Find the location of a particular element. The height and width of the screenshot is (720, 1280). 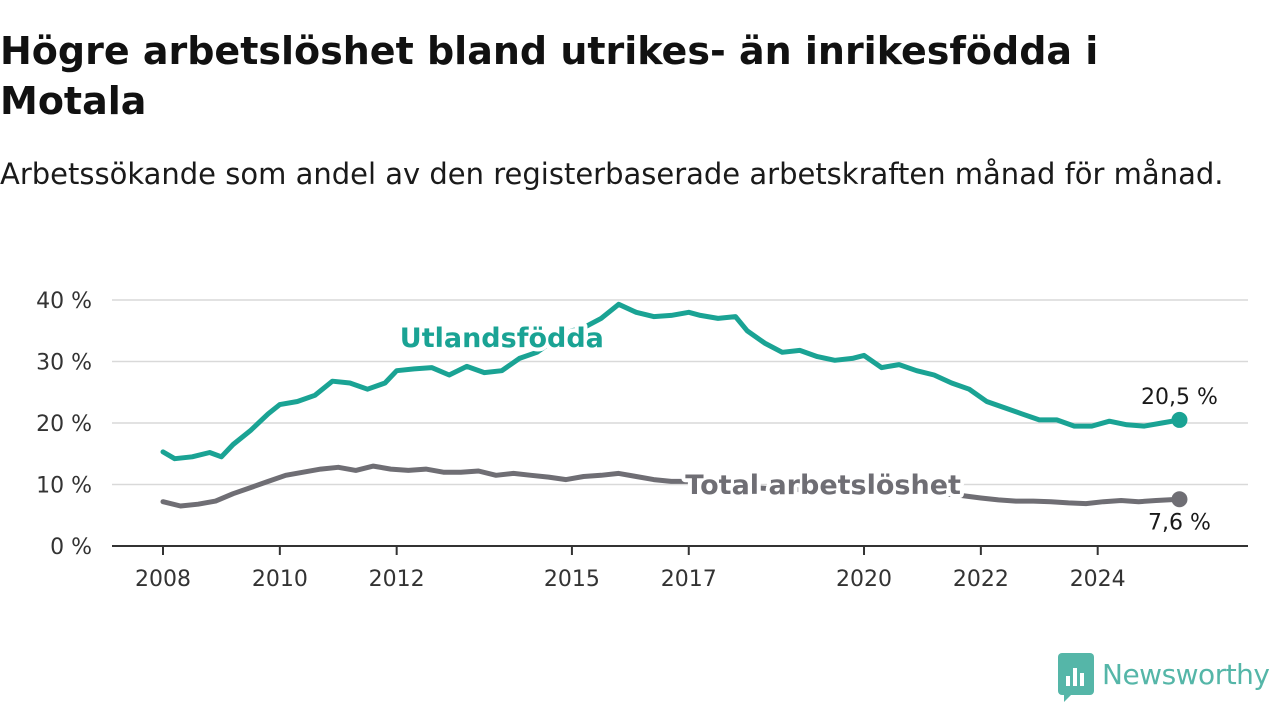

x-tick-label: 2020 is located at coordinates (864, 579).